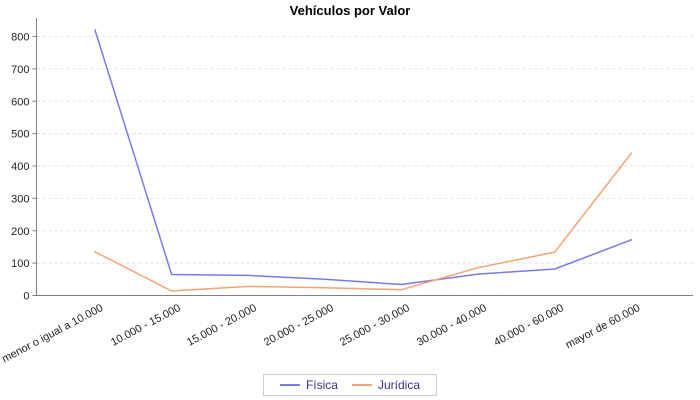 This screenshot has height=400, width=700. Describe the element at coordinates (20, 199) in the screenshot. I see `y-tick-label: 300` at that location.